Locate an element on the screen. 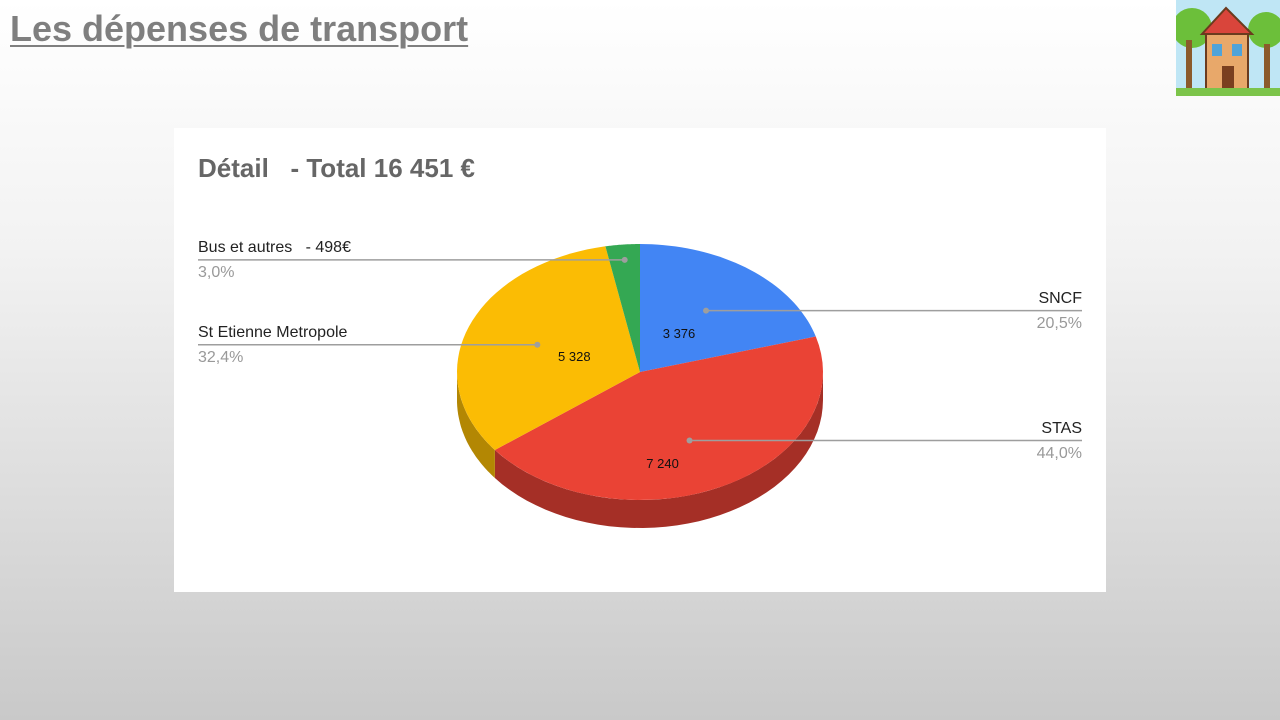 The width and height of the screenshot is (1280, 720). share-label: 44,0% is located at coordinates (1059, 453).